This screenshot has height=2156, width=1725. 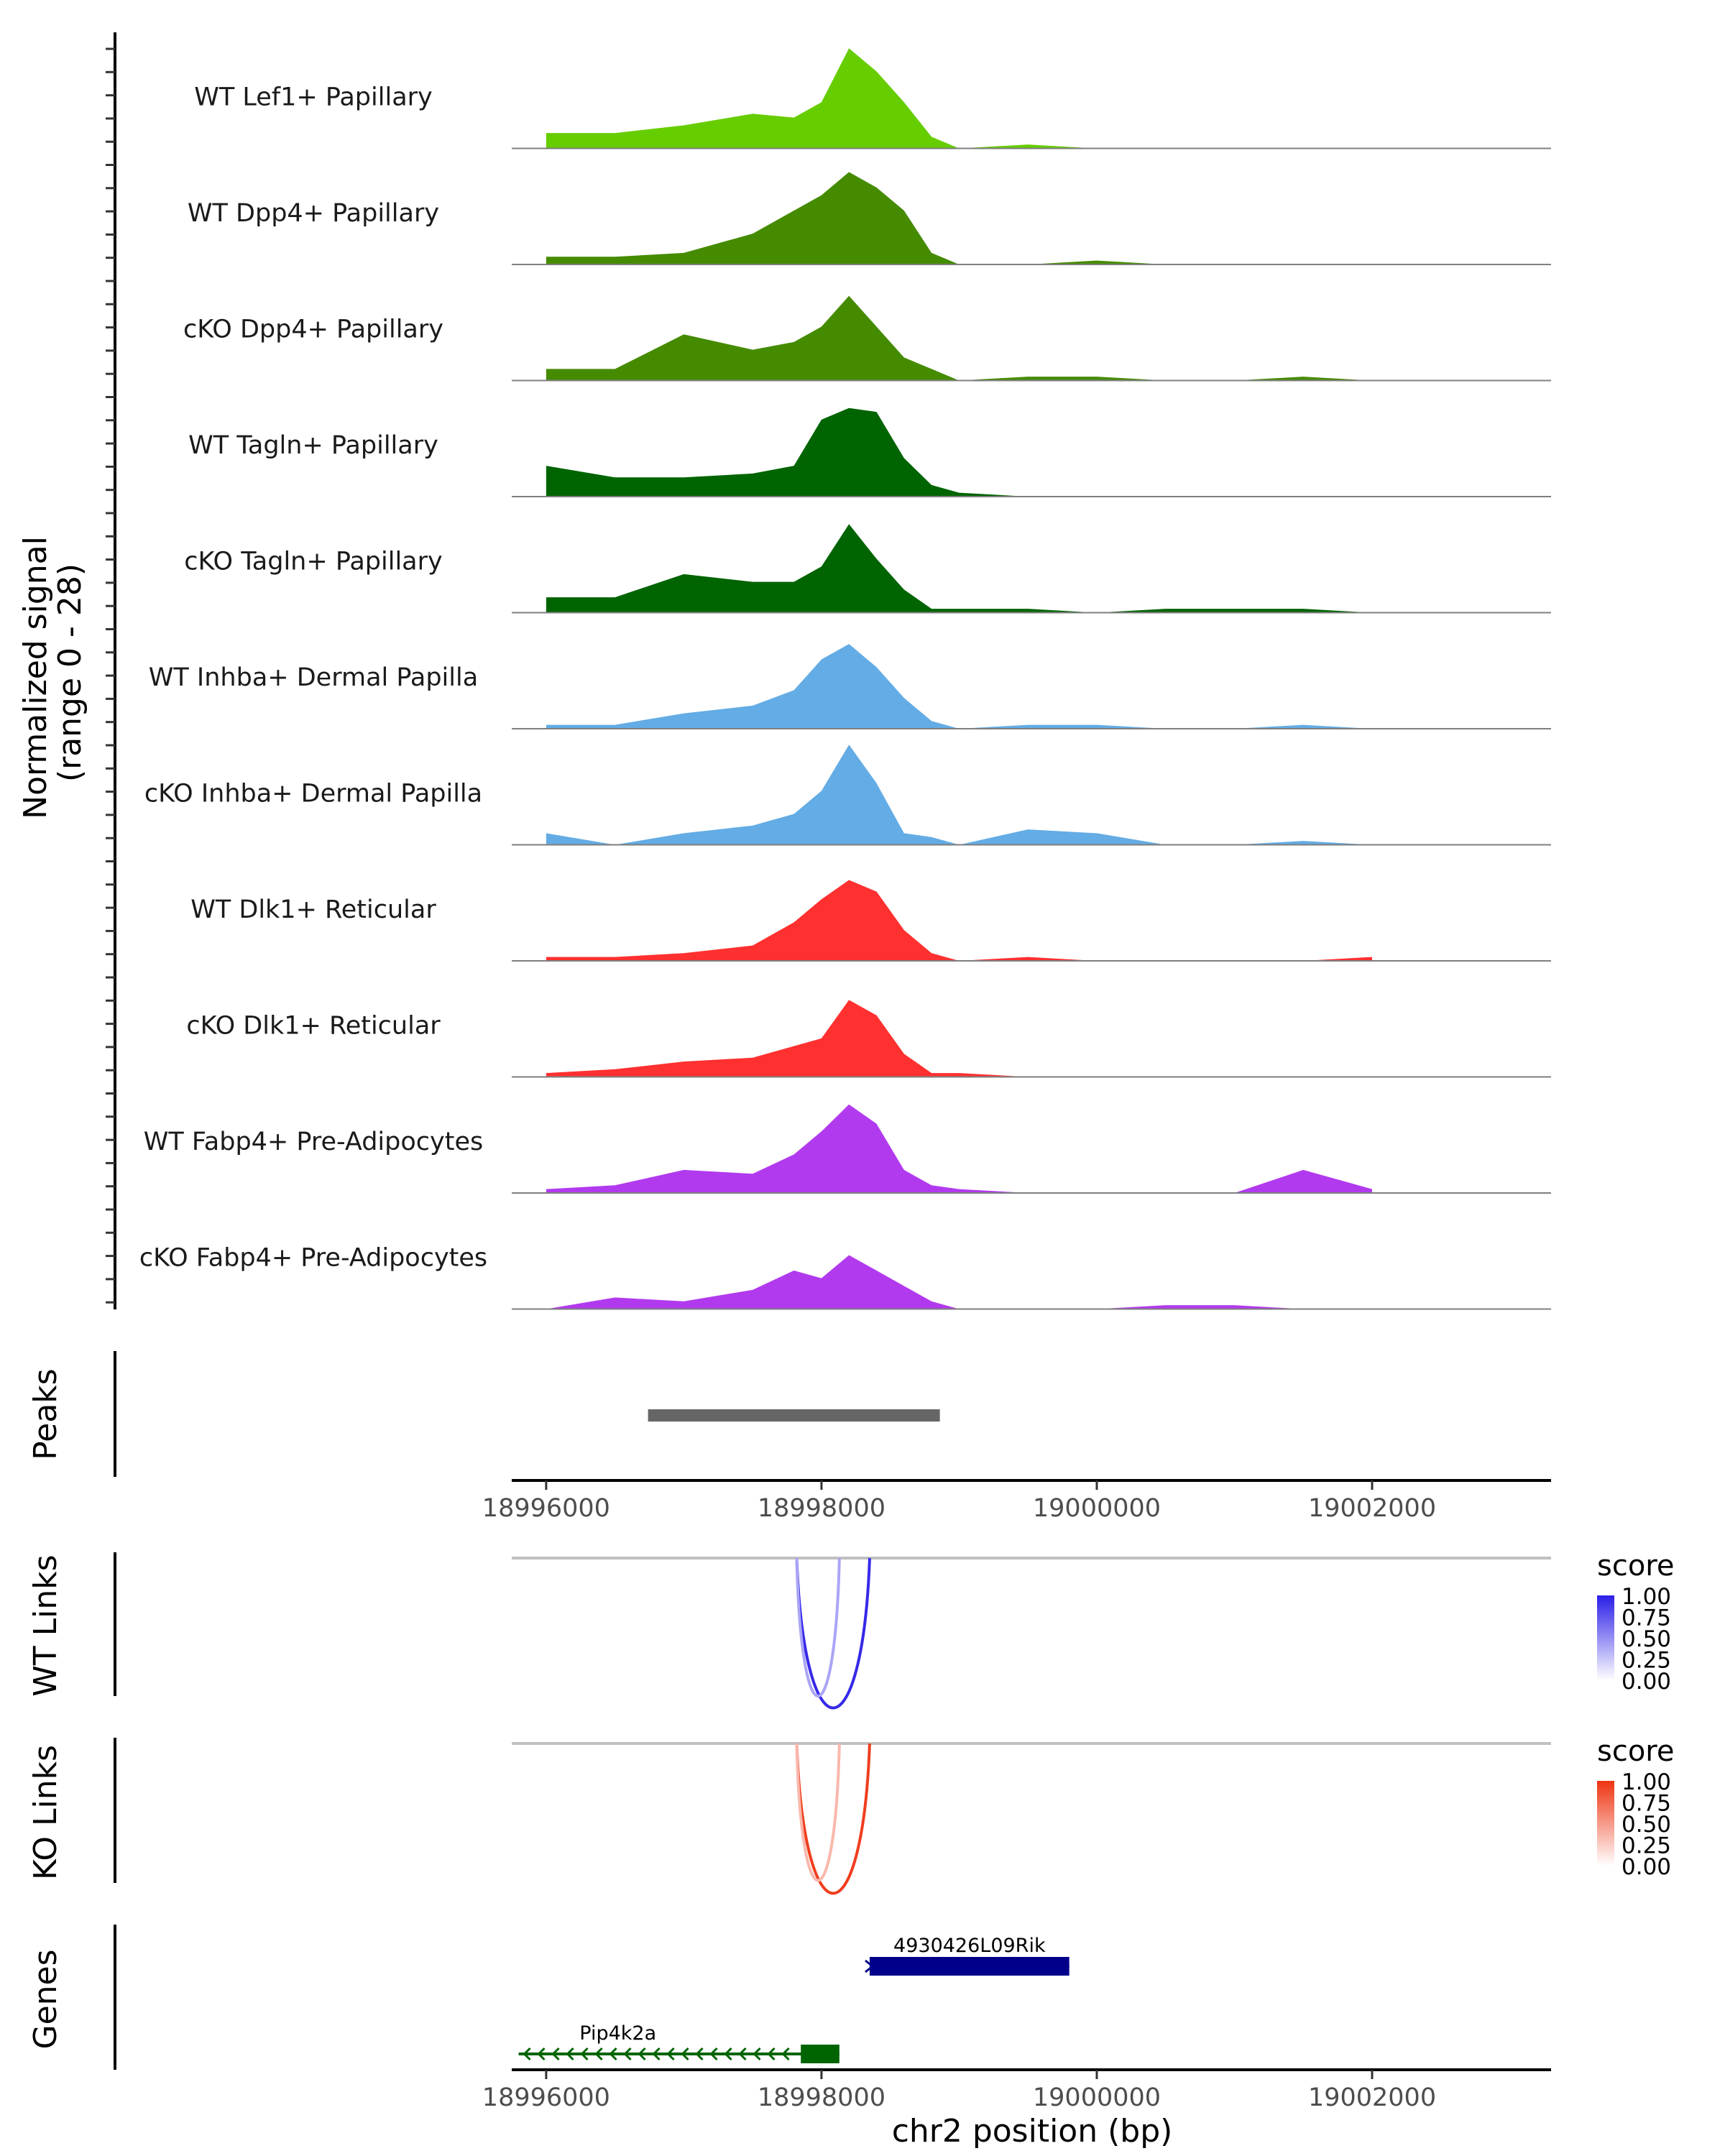 I want to click on coverage-track: WT Dlk1+ Reticular, so click(x=870, y=921).